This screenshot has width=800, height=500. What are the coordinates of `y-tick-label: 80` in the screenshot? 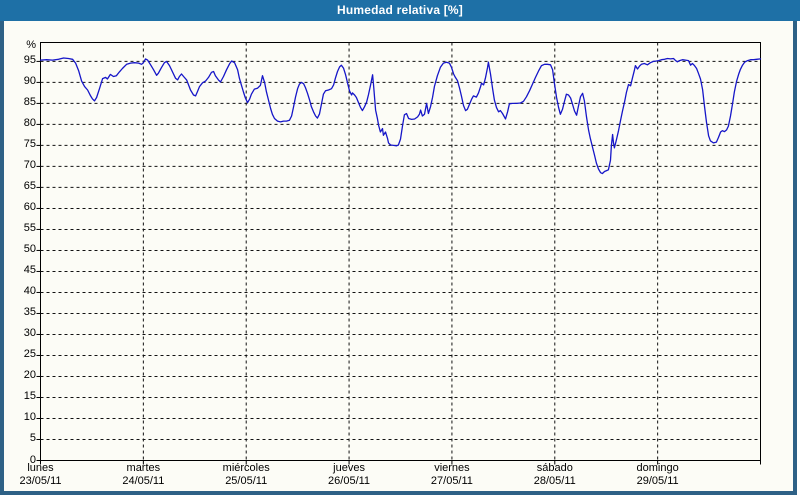 It's located at (29, 123).